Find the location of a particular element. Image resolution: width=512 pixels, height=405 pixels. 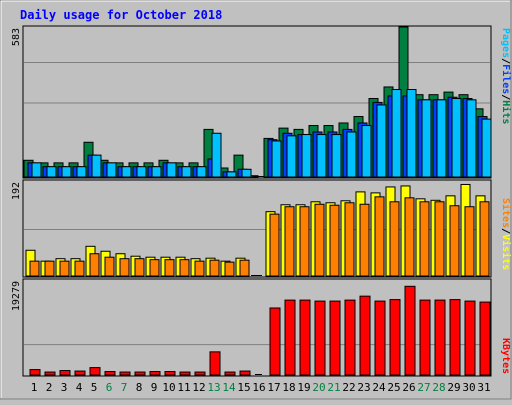

x-tick-label-day-13: 13 is located at coordinates (213, 387).